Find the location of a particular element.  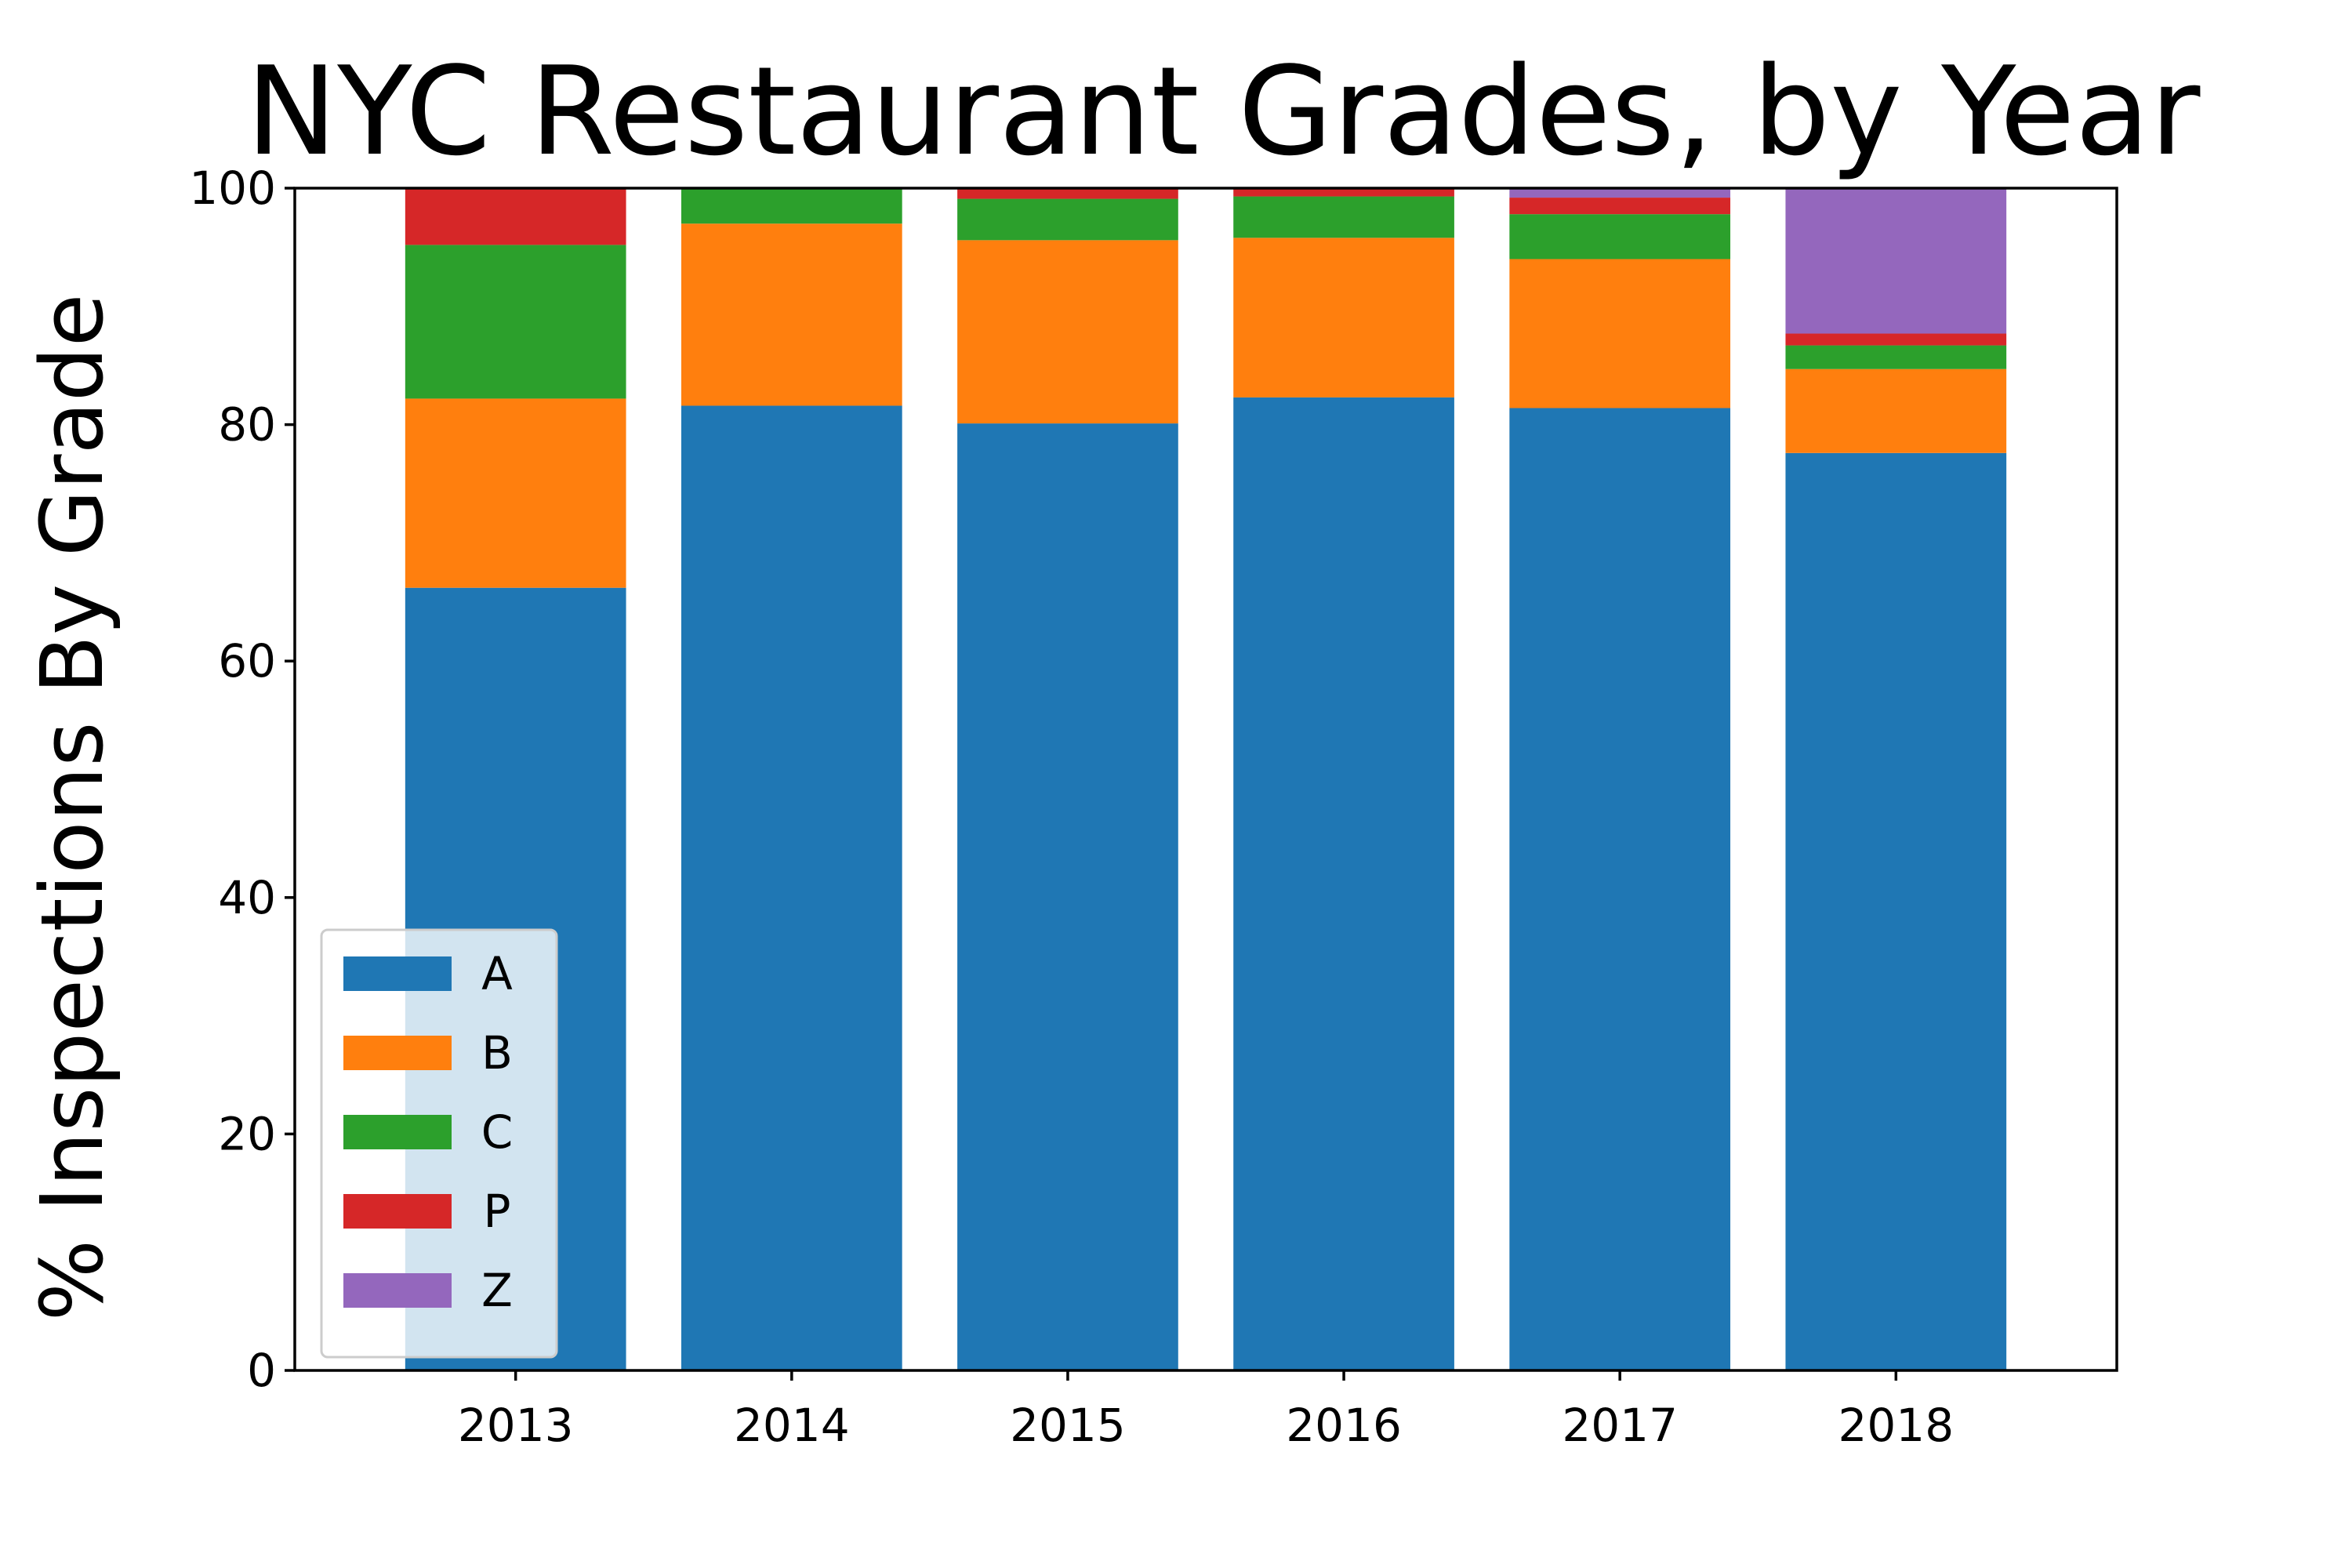

bar-2017-B is located at coordinates (1620, 333).